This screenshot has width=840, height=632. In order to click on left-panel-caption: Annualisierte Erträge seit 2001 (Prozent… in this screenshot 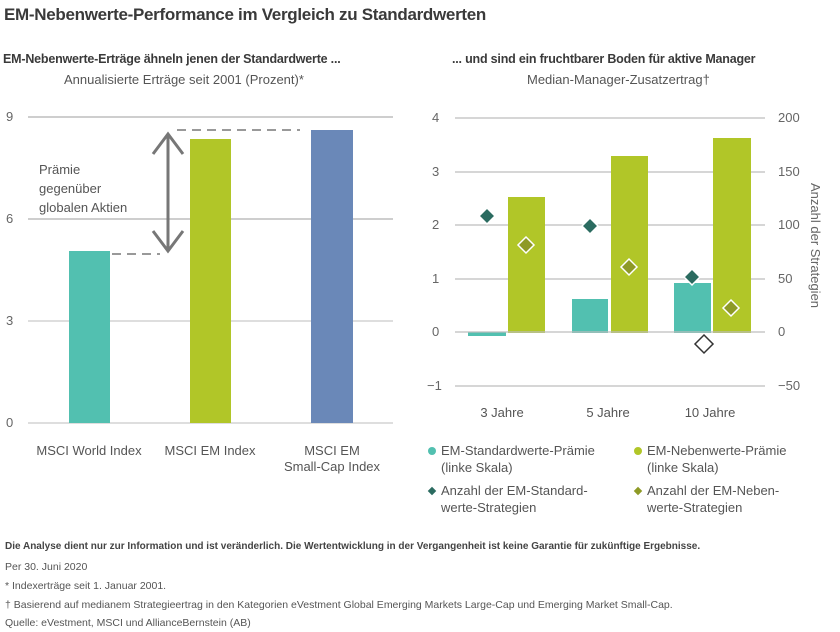, I will do `click(184, 79)`.